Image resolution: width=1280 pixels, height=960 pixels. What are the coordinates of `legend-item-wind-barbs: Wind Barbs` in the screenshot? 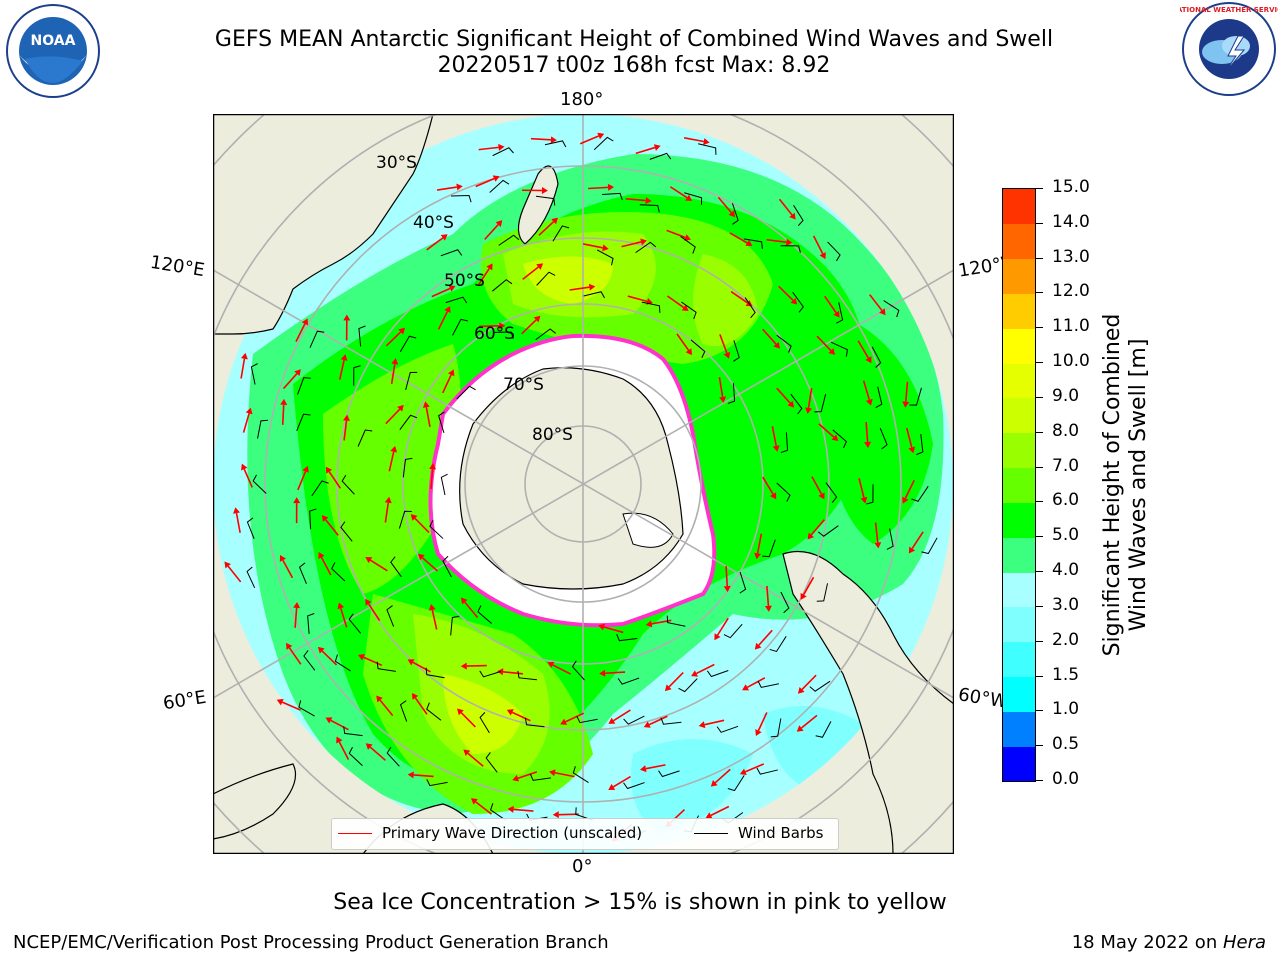 It's located at (758, 833).